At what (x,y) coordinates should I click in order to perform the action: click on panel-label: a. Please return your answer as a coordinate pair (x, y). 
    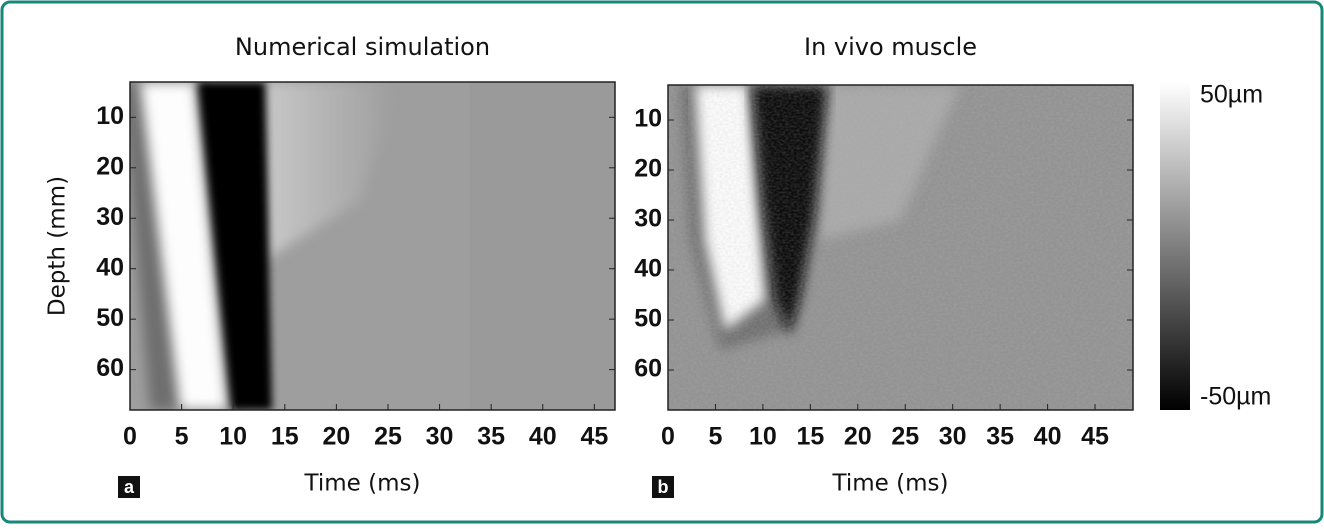
    Looking at the image, I should click on (129, 487).